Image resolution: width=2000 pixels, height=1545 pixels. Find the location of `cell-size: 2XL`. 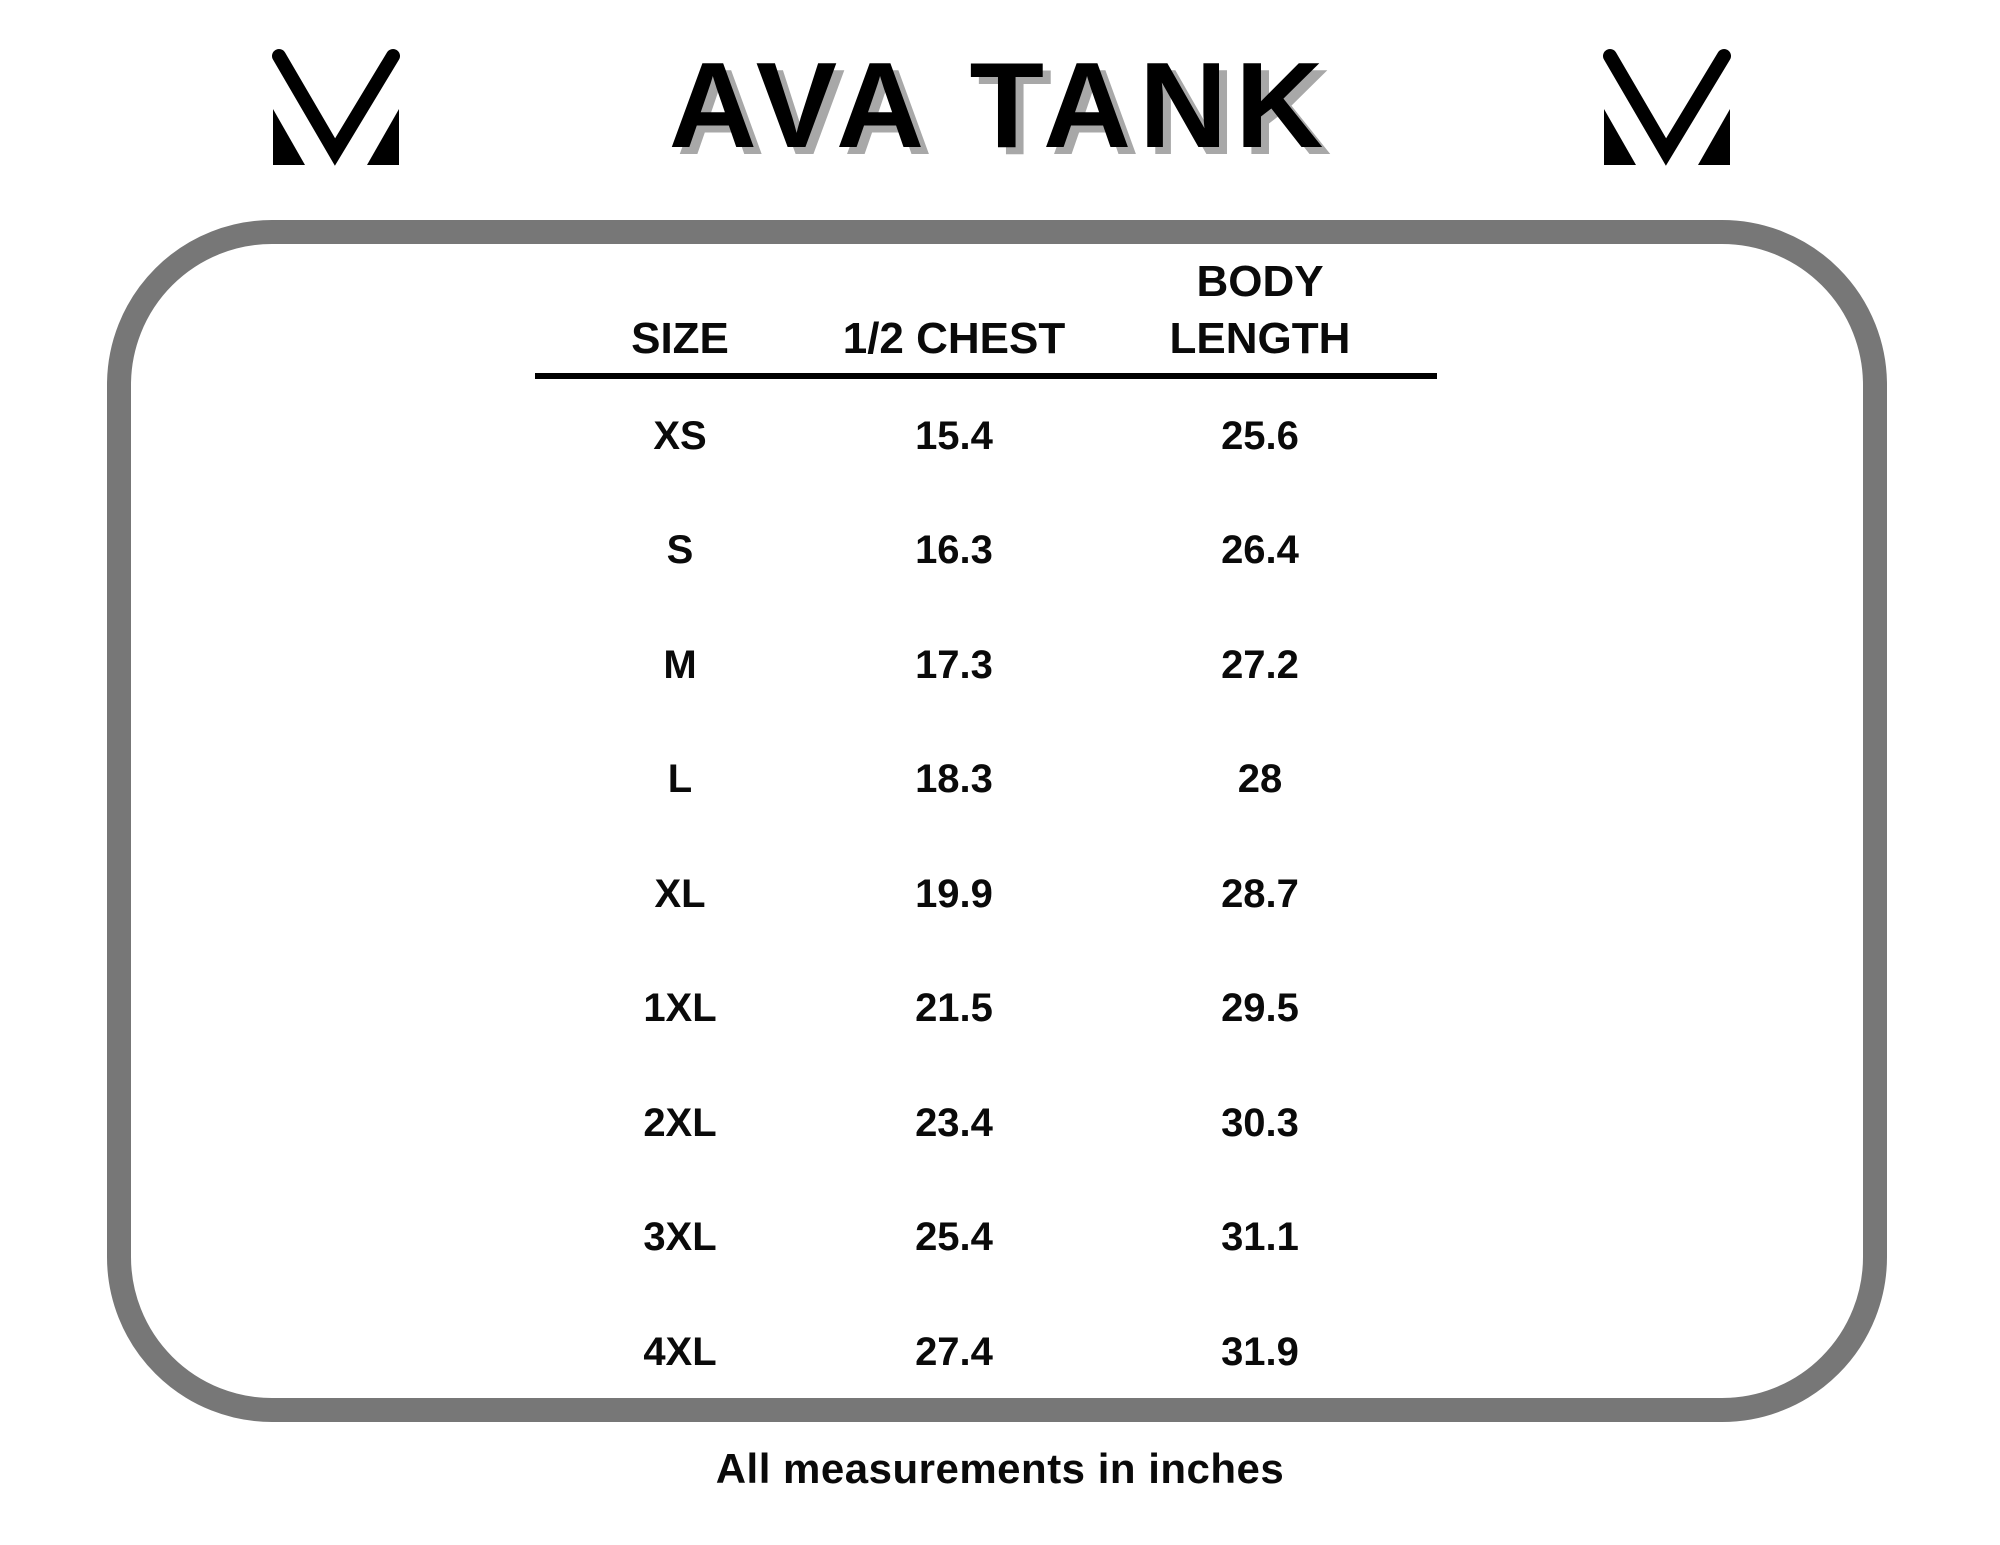

cell-size: 2XL is located at coordinates (680, 1122).